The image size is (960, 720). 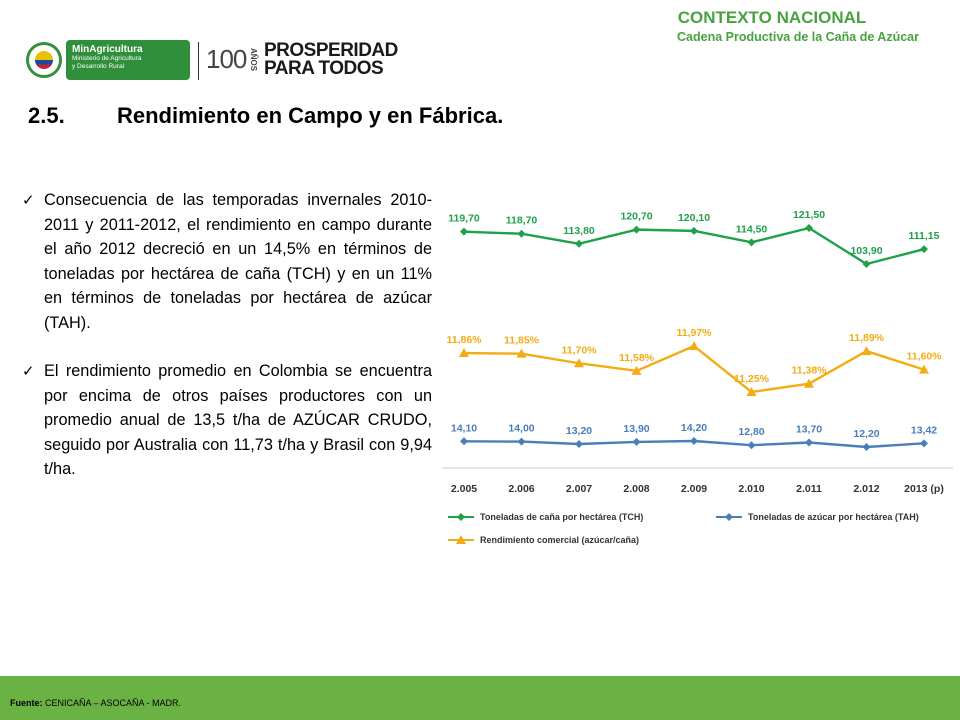 I want to click on section-number: 2.5., so click(x=46, y=115).